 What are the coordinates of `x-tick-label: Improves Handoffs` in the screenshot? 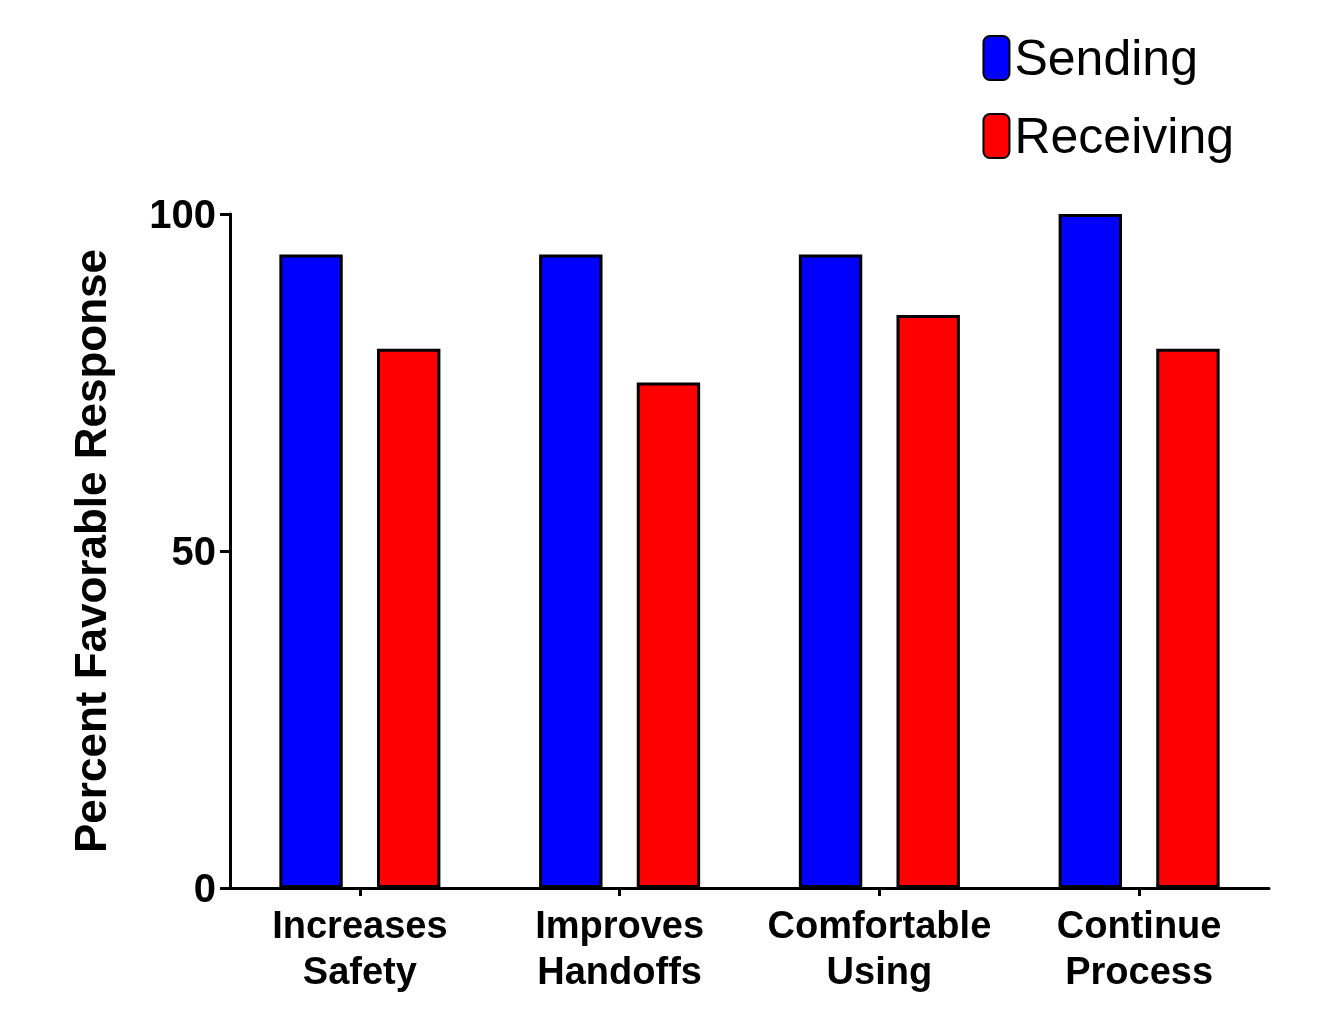 It's located at (620, 948).